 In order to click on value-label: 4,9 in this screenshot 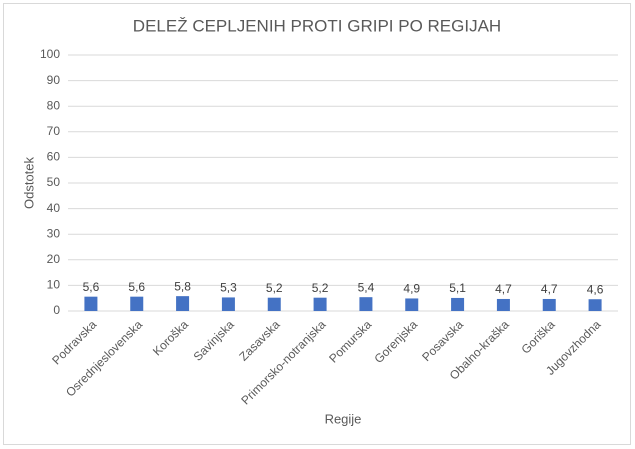, I will do `click(411, 289)`.